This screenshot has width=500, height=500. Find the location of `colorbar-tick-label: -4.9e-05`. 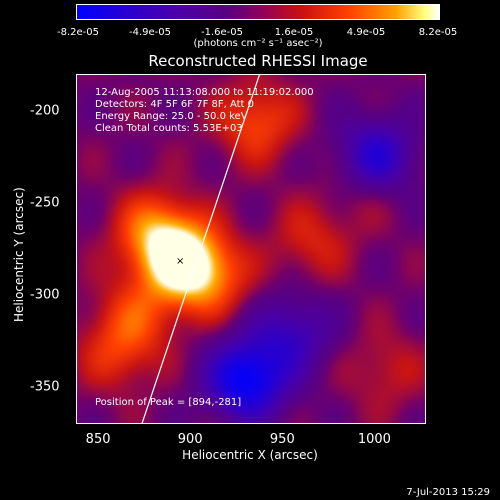

colorbar-tick-label: -4.9e-05 is located at coordinates (150, 32).